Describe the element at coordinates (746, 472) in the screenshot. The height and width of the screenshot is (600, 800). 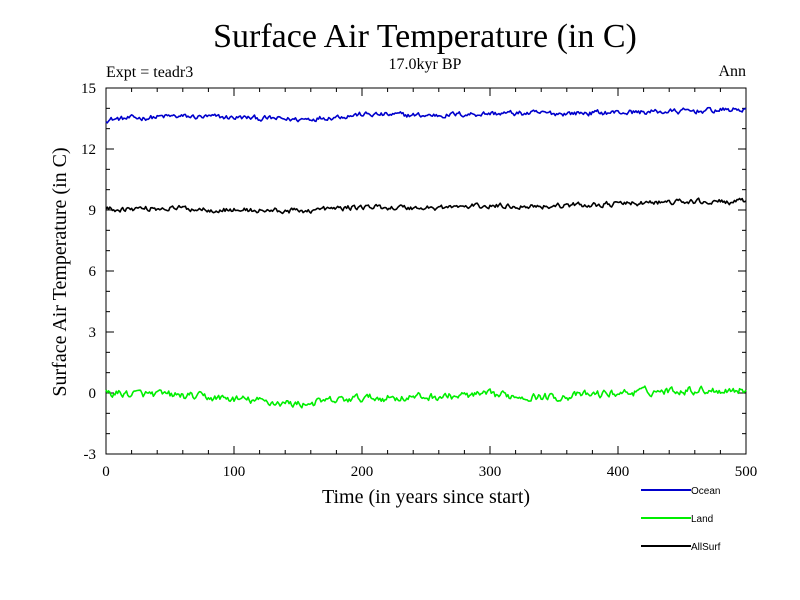
I see `x-tick-label: 500` at that location.